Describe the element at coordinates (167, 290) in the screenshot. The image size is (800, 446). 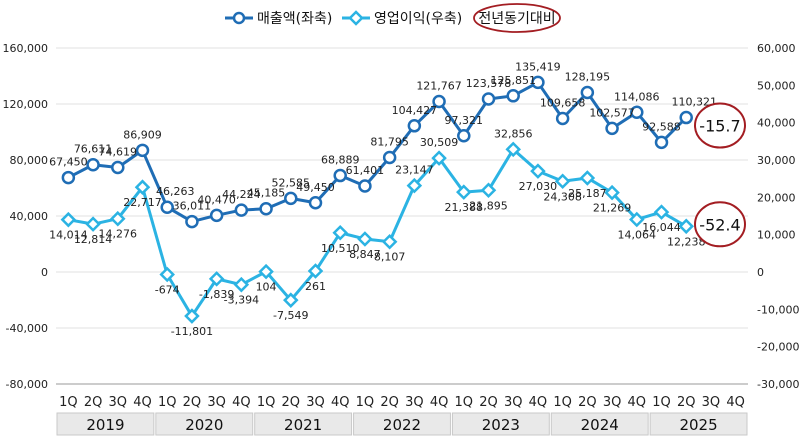
I see `data-label: -674` at that location.